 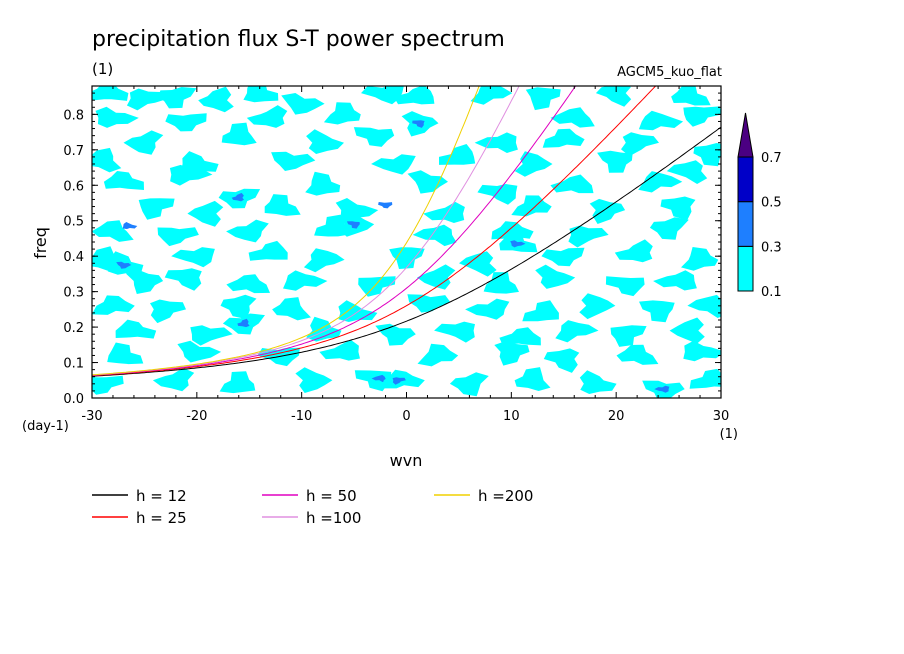 What do you see at coordinates (161, 518) in the screenshot?
I see `legend-label: h = 25` at bounding box center [161, 518].